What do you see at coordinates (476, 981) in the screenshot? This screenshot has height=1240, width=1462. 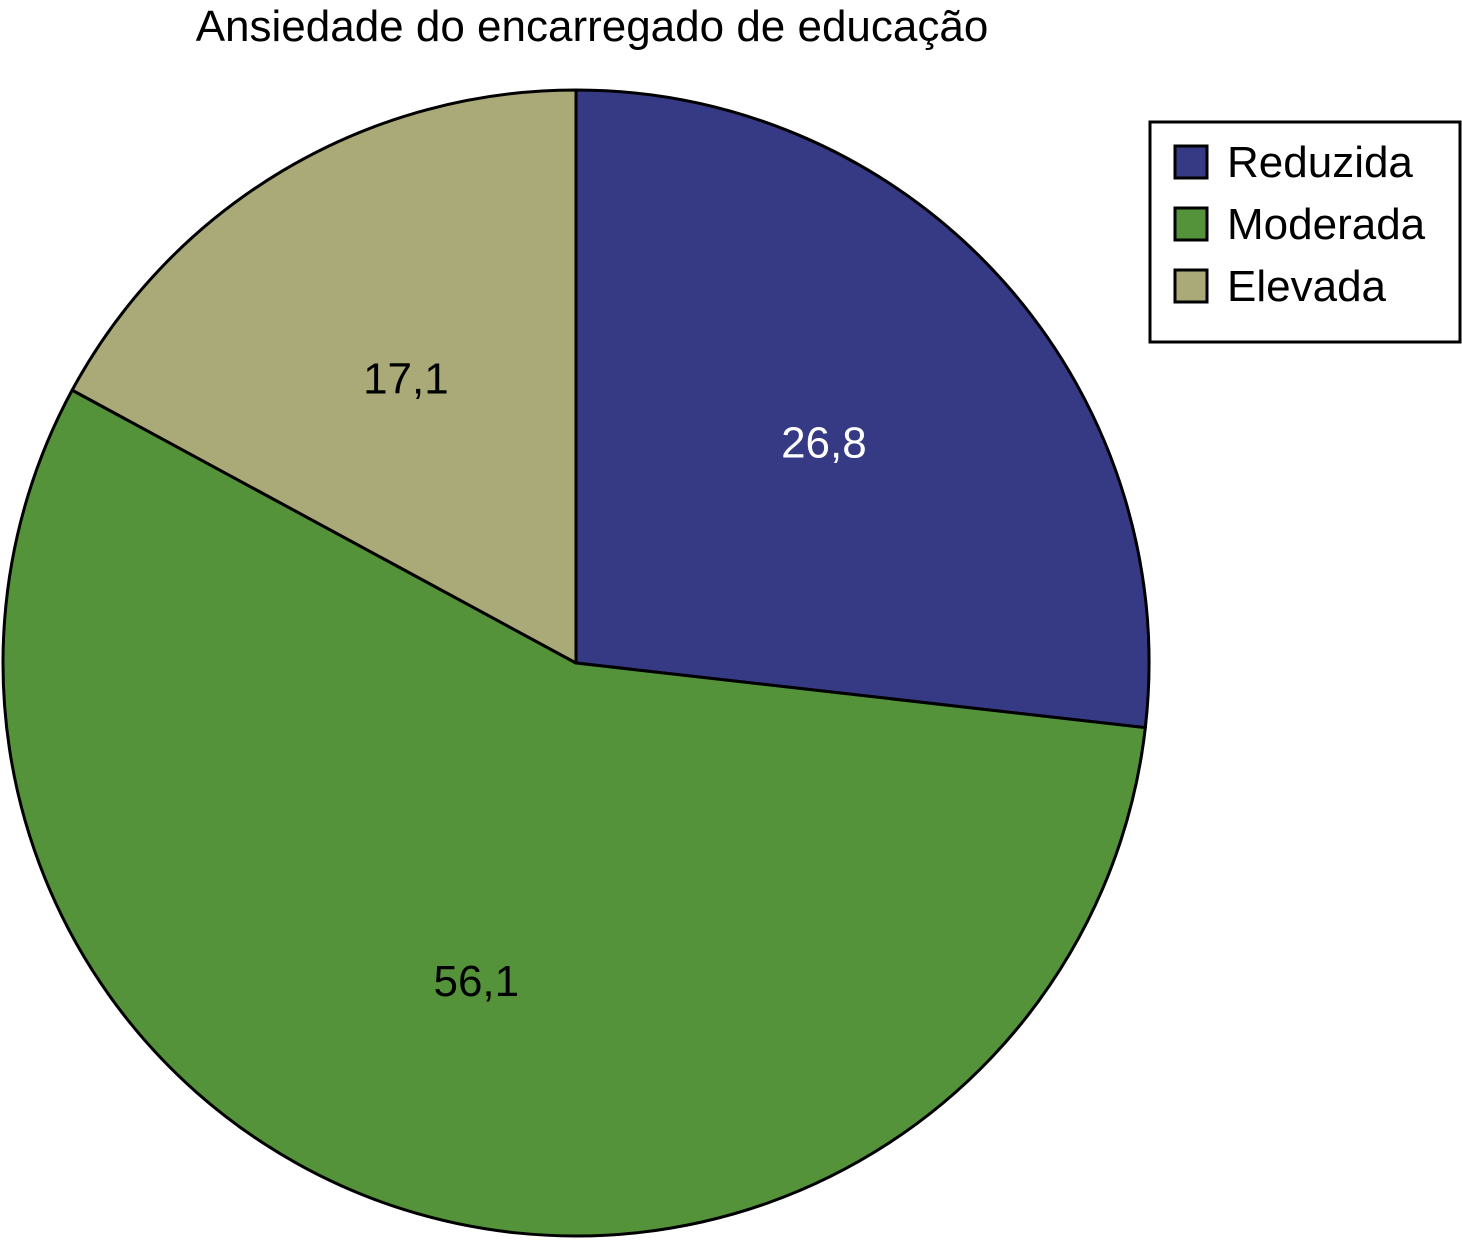 I see `slice-label-moderada: 56,1` at bounding box center [476, 981].